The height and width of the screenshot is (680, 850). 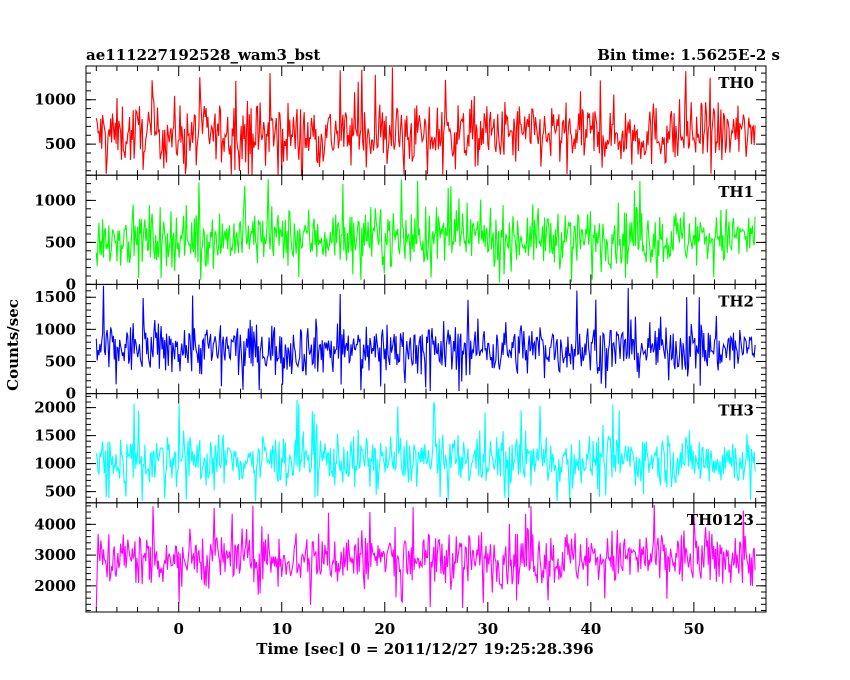 I want to click on panel-label: TH0, so click(x=736, y=83).